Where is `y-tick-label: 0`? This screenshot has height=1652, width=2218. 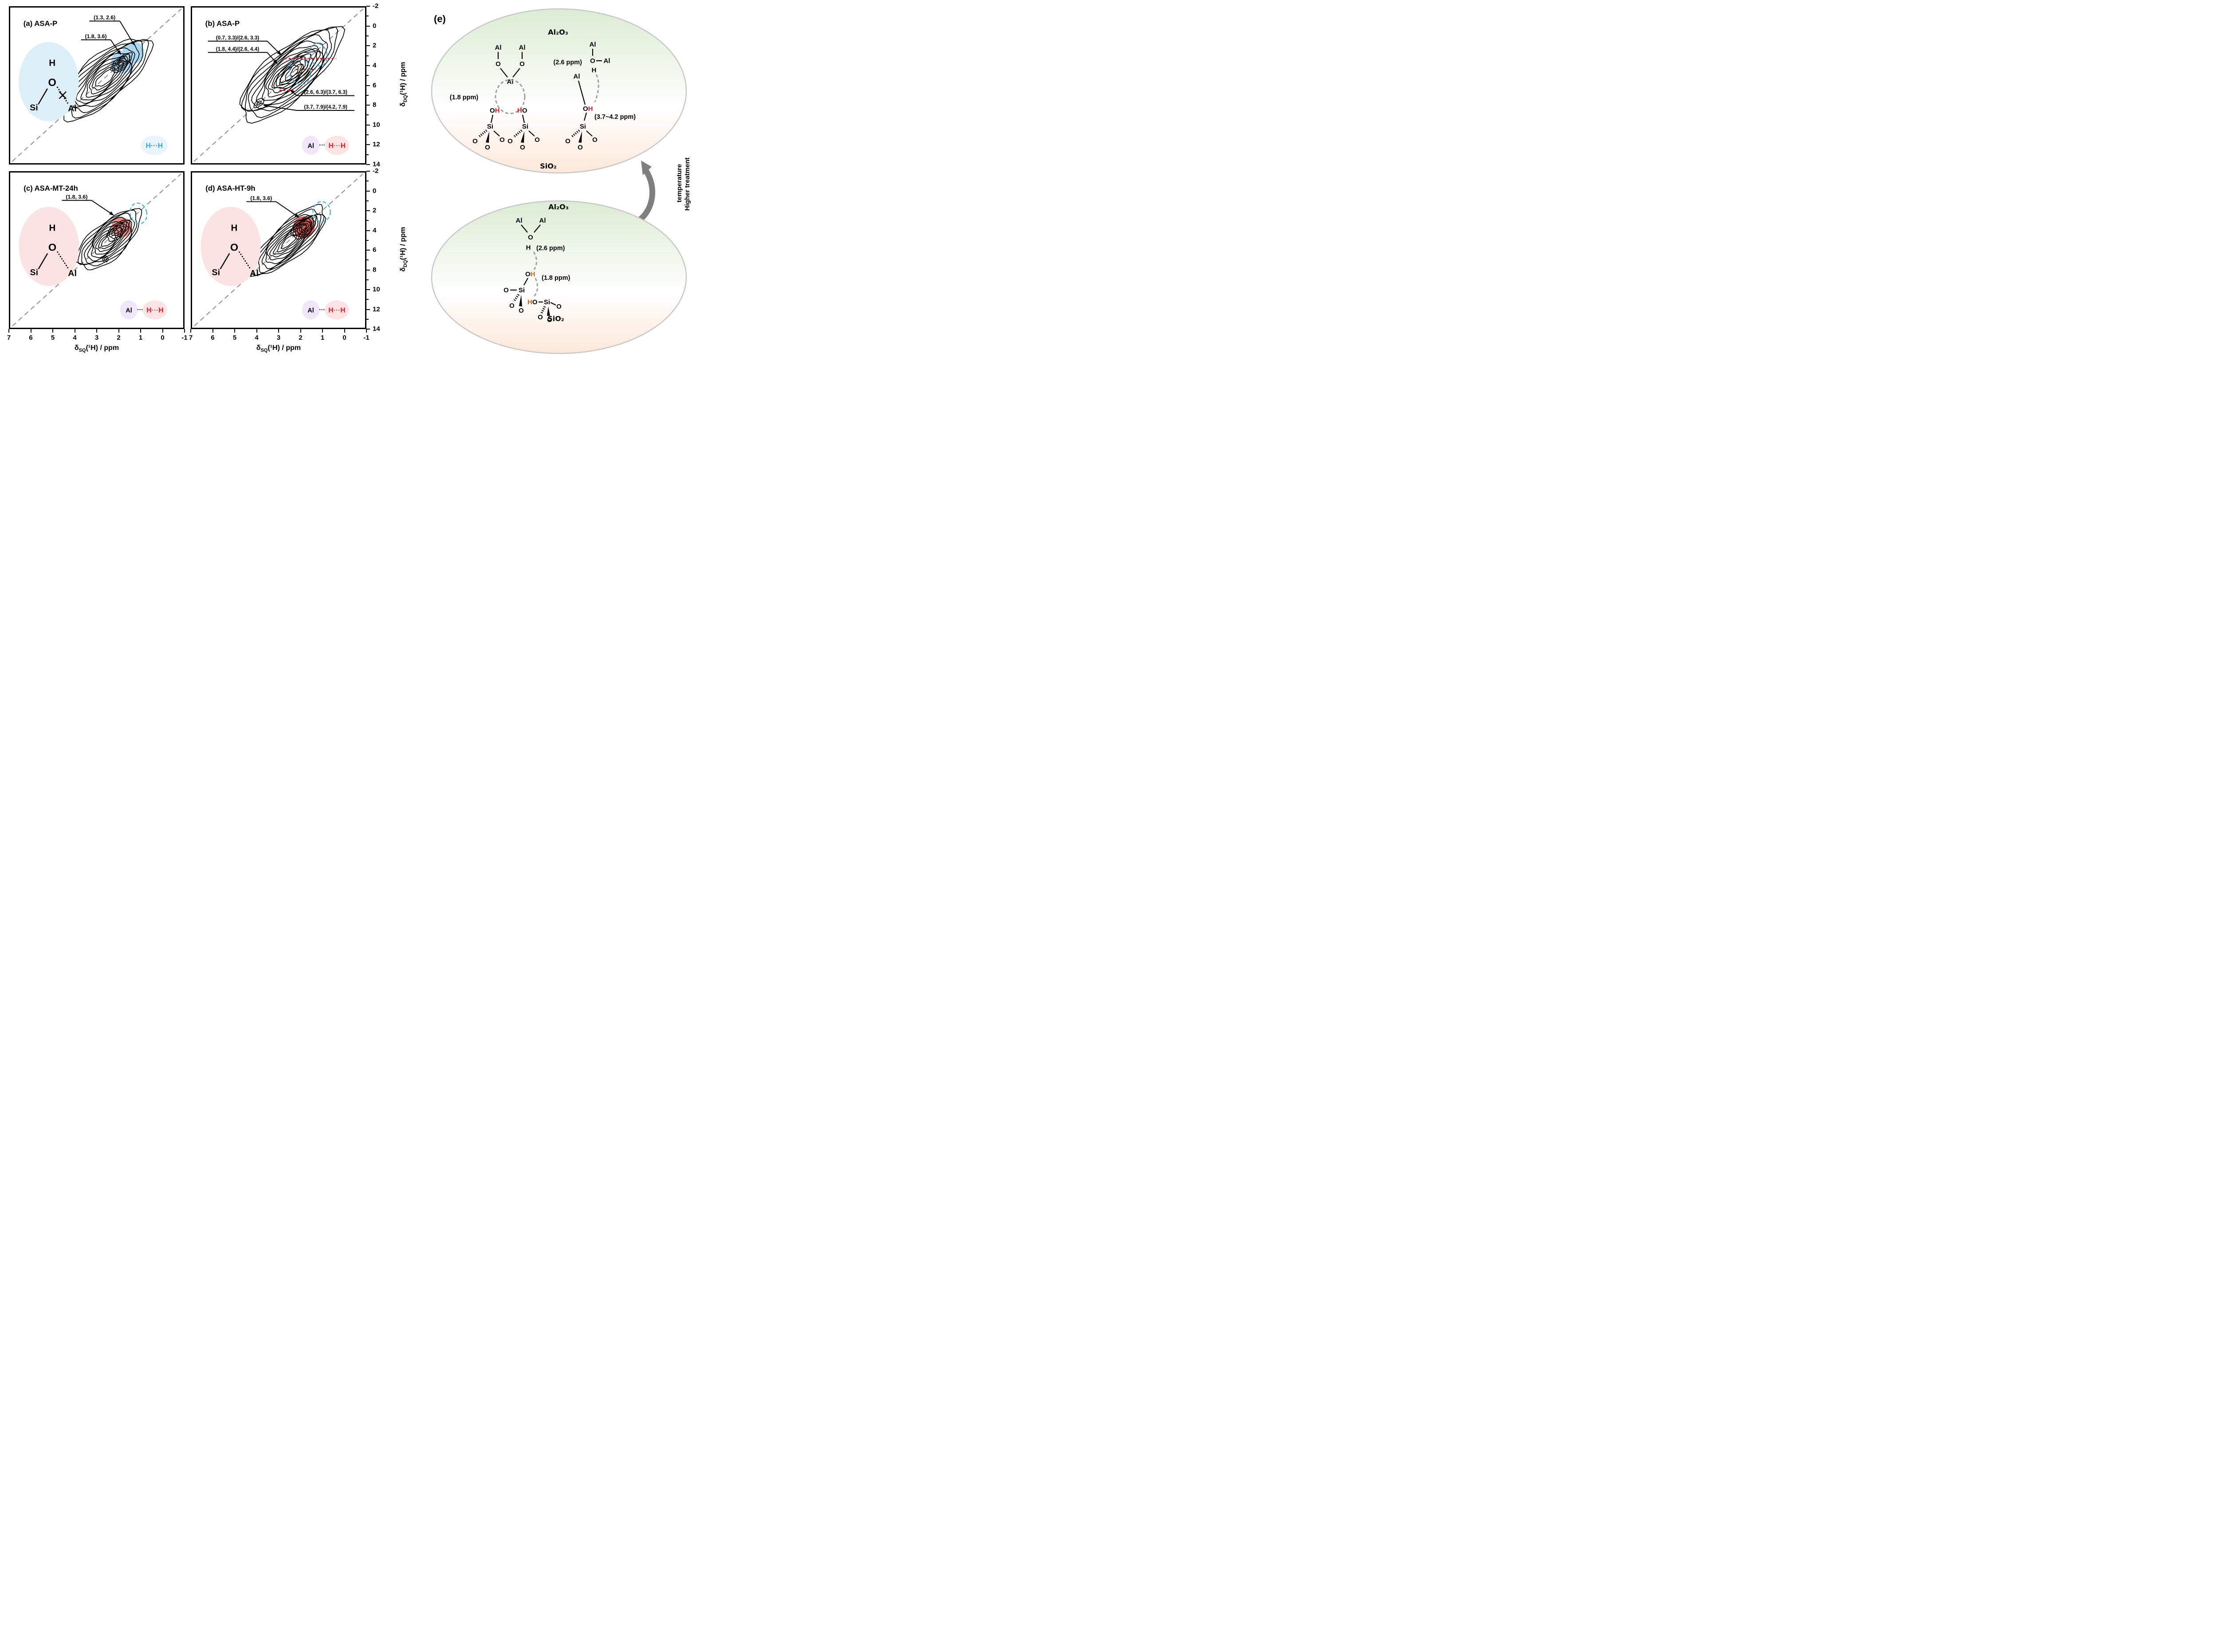
y-tick-label: 0 is located at coordinates (375, 191).